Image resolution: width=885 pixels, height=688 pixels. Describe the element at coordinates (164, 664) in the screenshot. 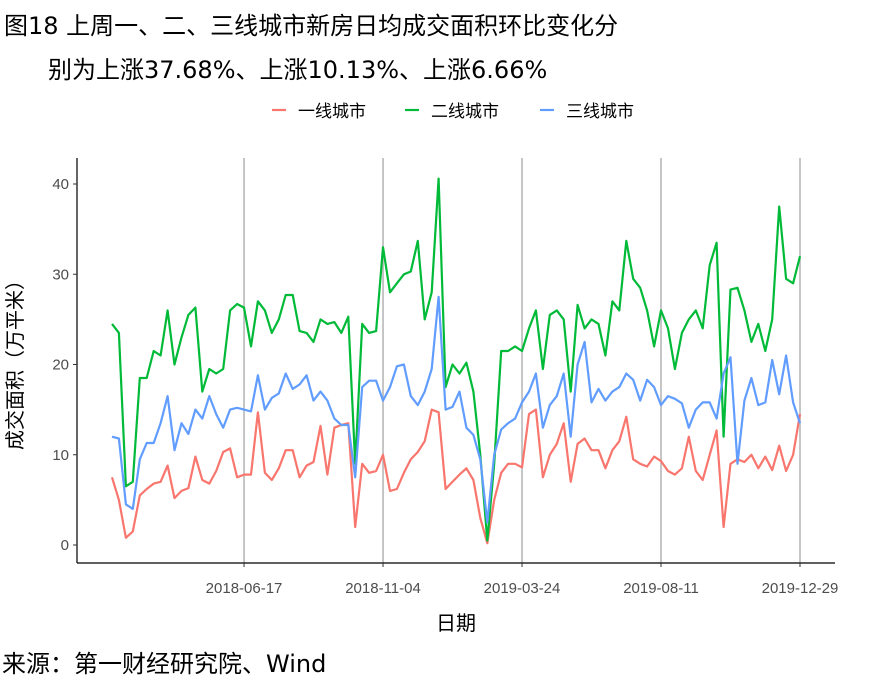

I see `source-note: 来源：第一财经研究院、Wind` at that location.